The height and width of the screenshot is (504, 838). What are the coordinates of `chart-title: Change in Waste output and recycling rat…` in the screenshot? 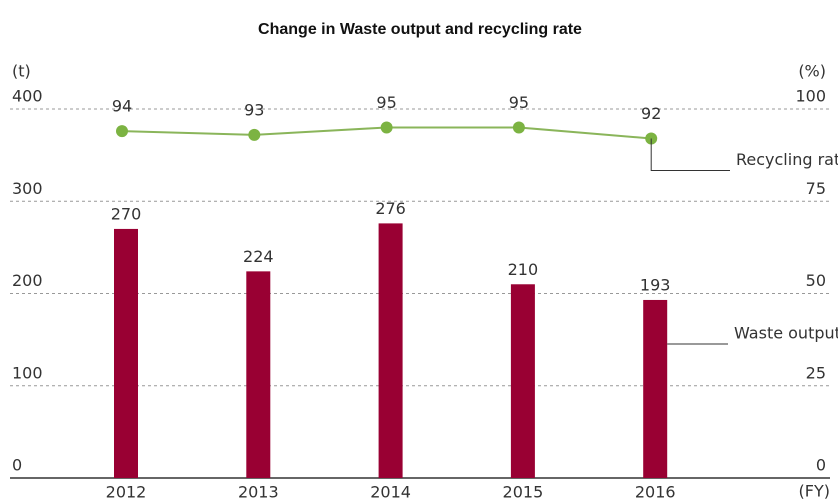 It's located at (420, 29).